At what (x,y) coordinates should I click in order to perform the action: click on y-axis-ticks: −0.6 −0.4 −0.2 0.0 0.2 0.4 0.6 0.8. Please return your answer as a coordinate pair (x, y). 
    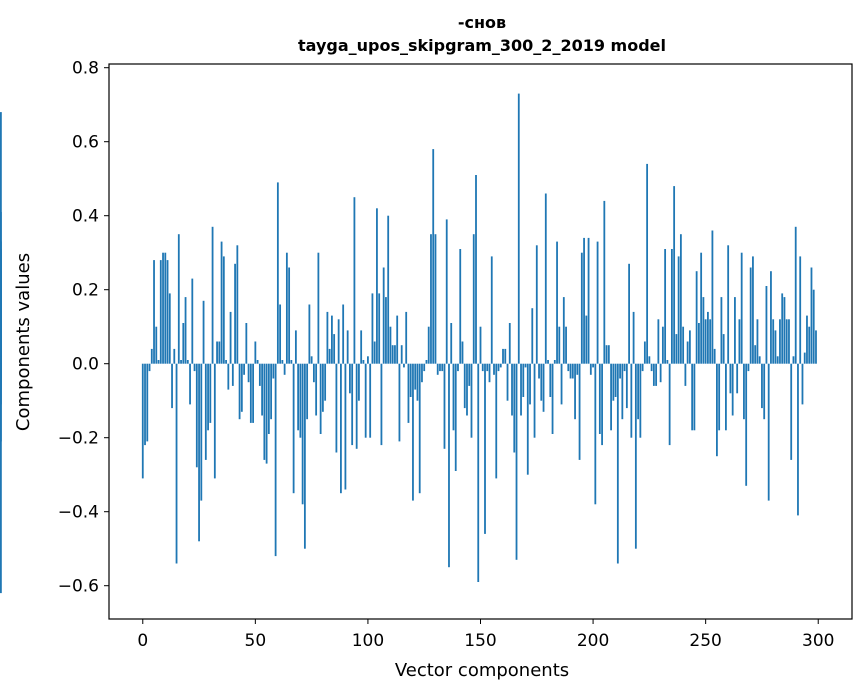
    Looking at the image, I should click on (83, 328).